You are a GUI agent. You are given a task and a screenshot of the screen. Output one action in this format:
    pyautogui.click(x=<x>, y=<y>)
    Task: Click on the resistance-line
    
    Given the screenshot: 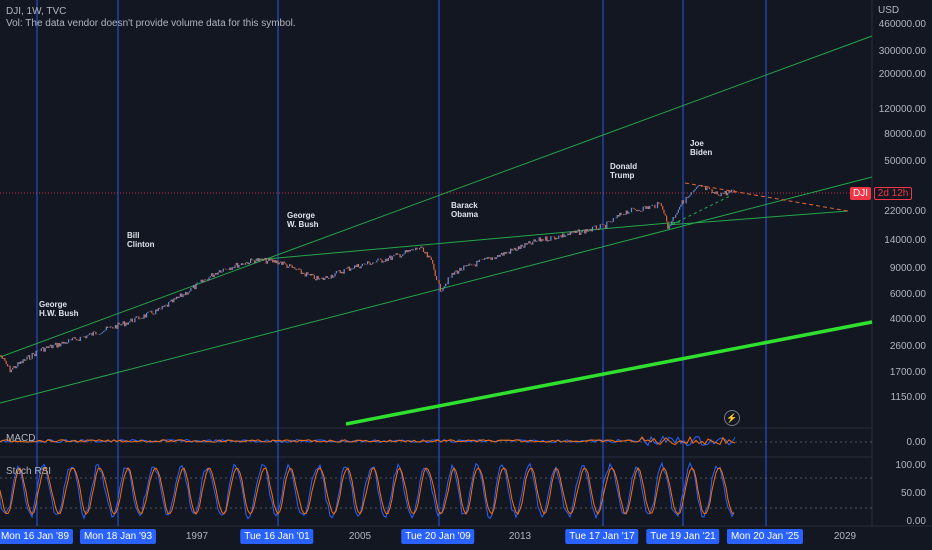 What is the action you would take?
    pyautogui.click(x=467, y=241)
    